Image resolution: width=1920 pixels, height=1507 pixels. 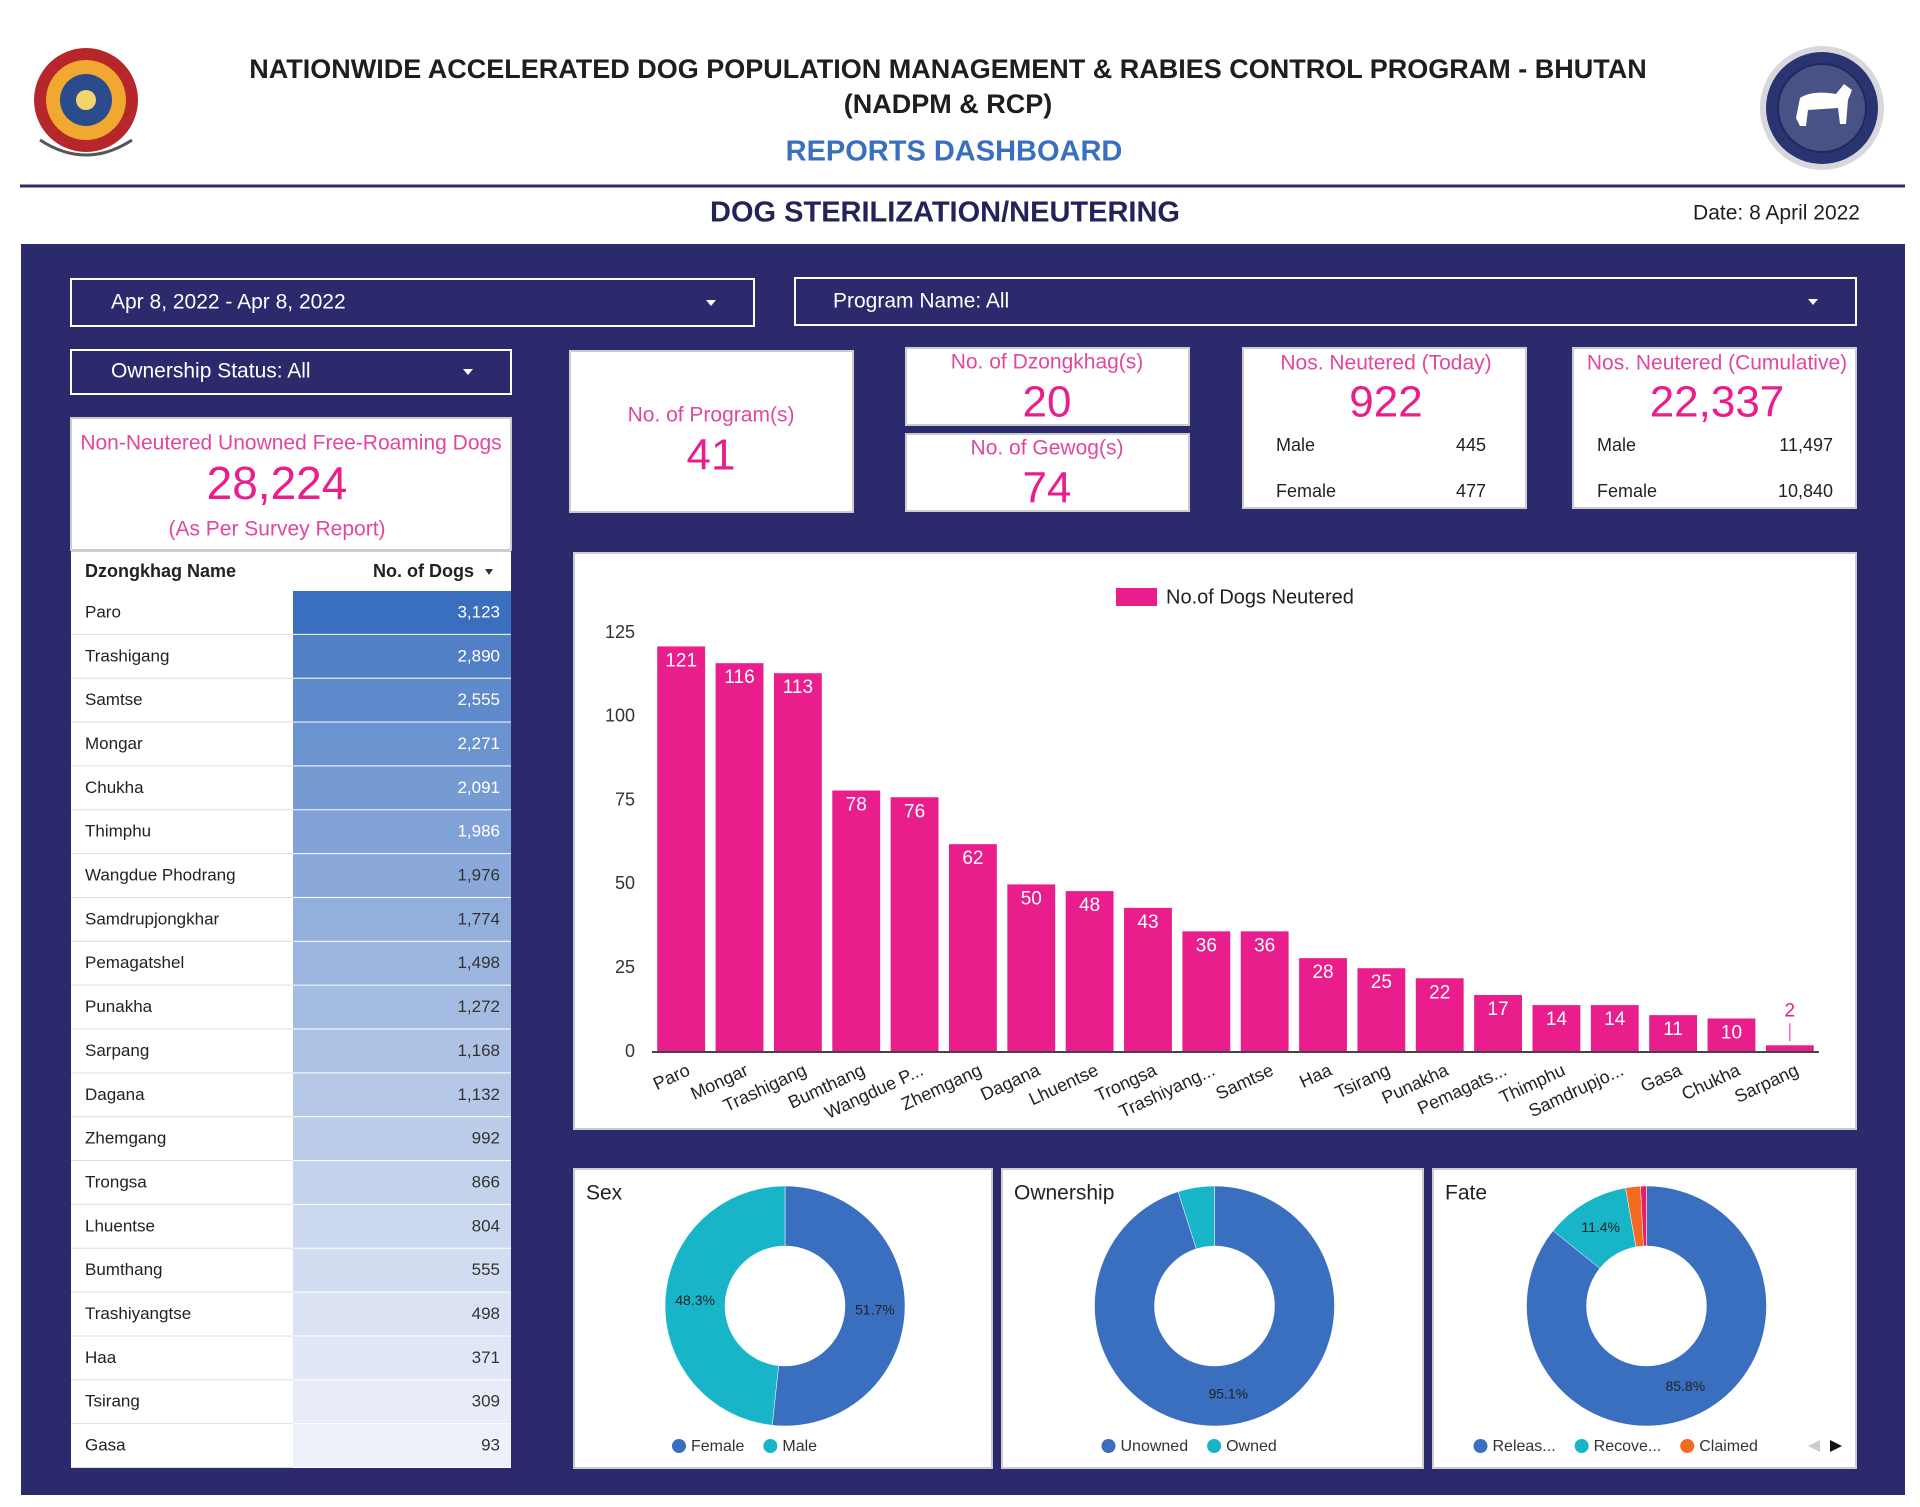 I want to click on dog-count: 1,976, so click(x=478, y=875).